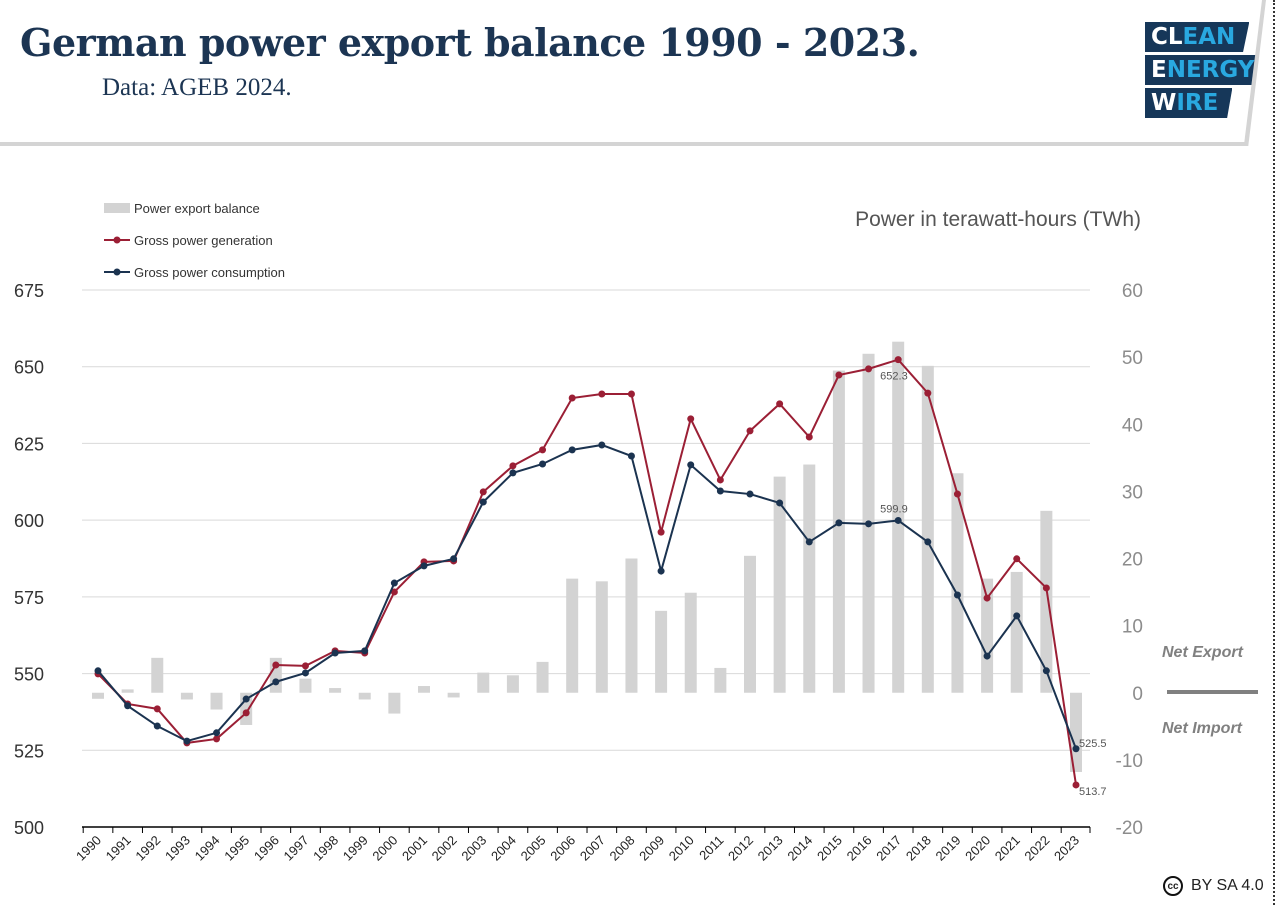  Describe the element at coordinates (987, 656) in the screenshot. I see `point-2020` at that location.